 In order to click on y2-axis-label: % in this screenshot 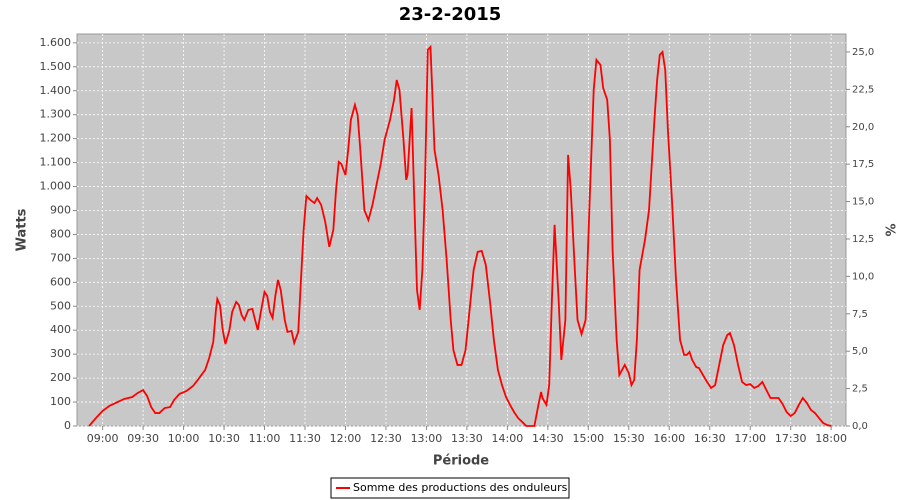, I will do `click(889, 229)`.